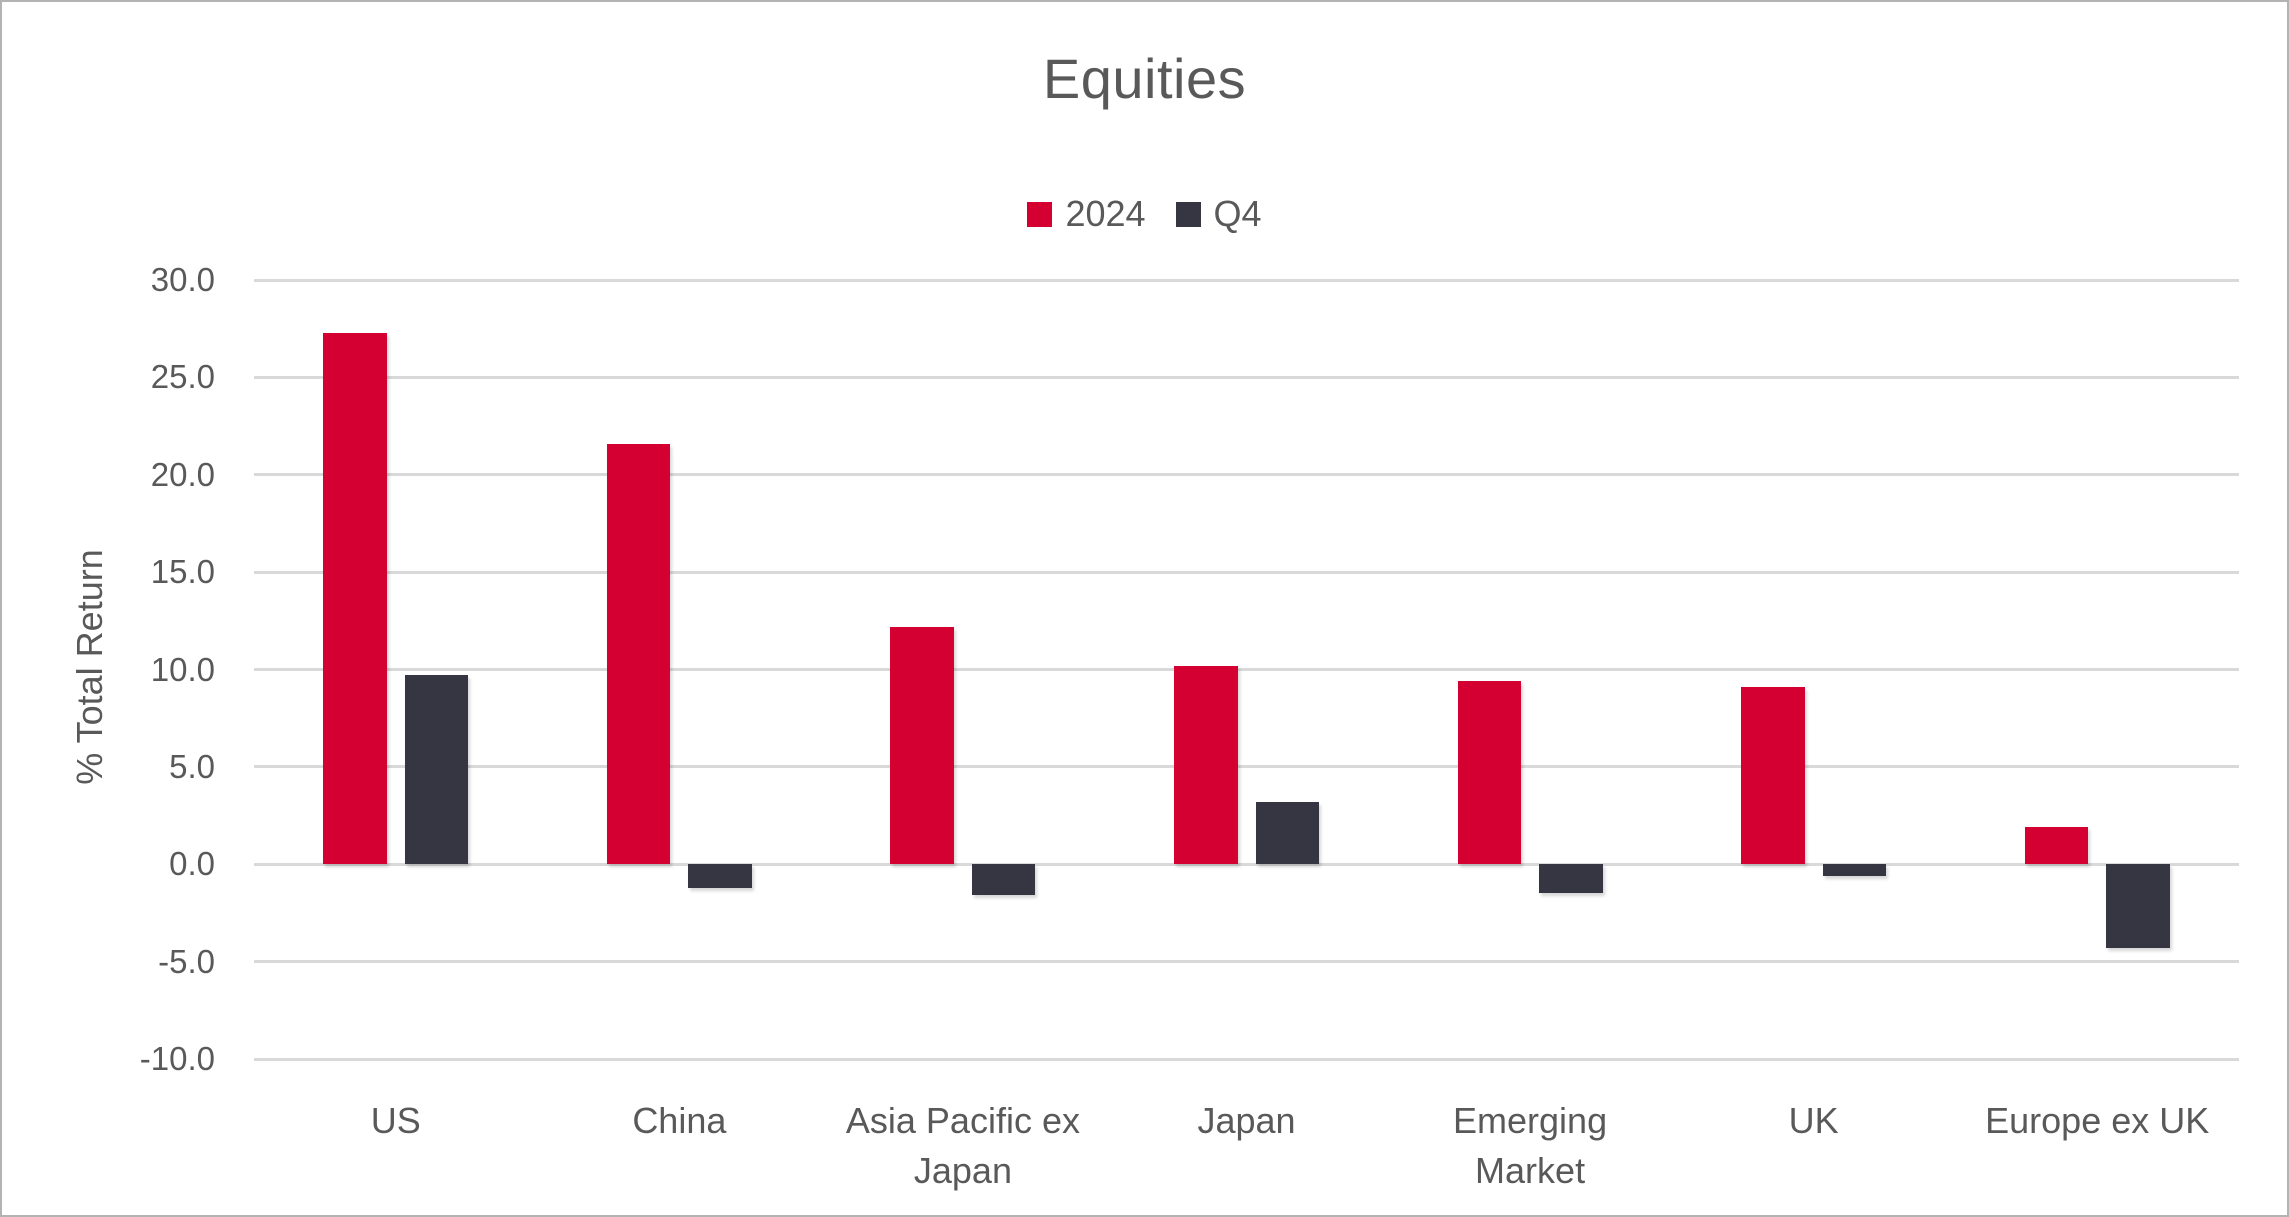 The width and height of the screenshot is (2289, 1217). I want to click on bar-q4-china, so click(720, 876).